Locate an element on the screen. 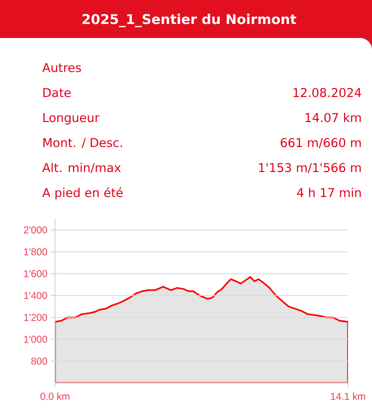 The width and height of the screenshot is (372, 418). text: 1'153 m/1'566 m is located at coordinates (310, 168).